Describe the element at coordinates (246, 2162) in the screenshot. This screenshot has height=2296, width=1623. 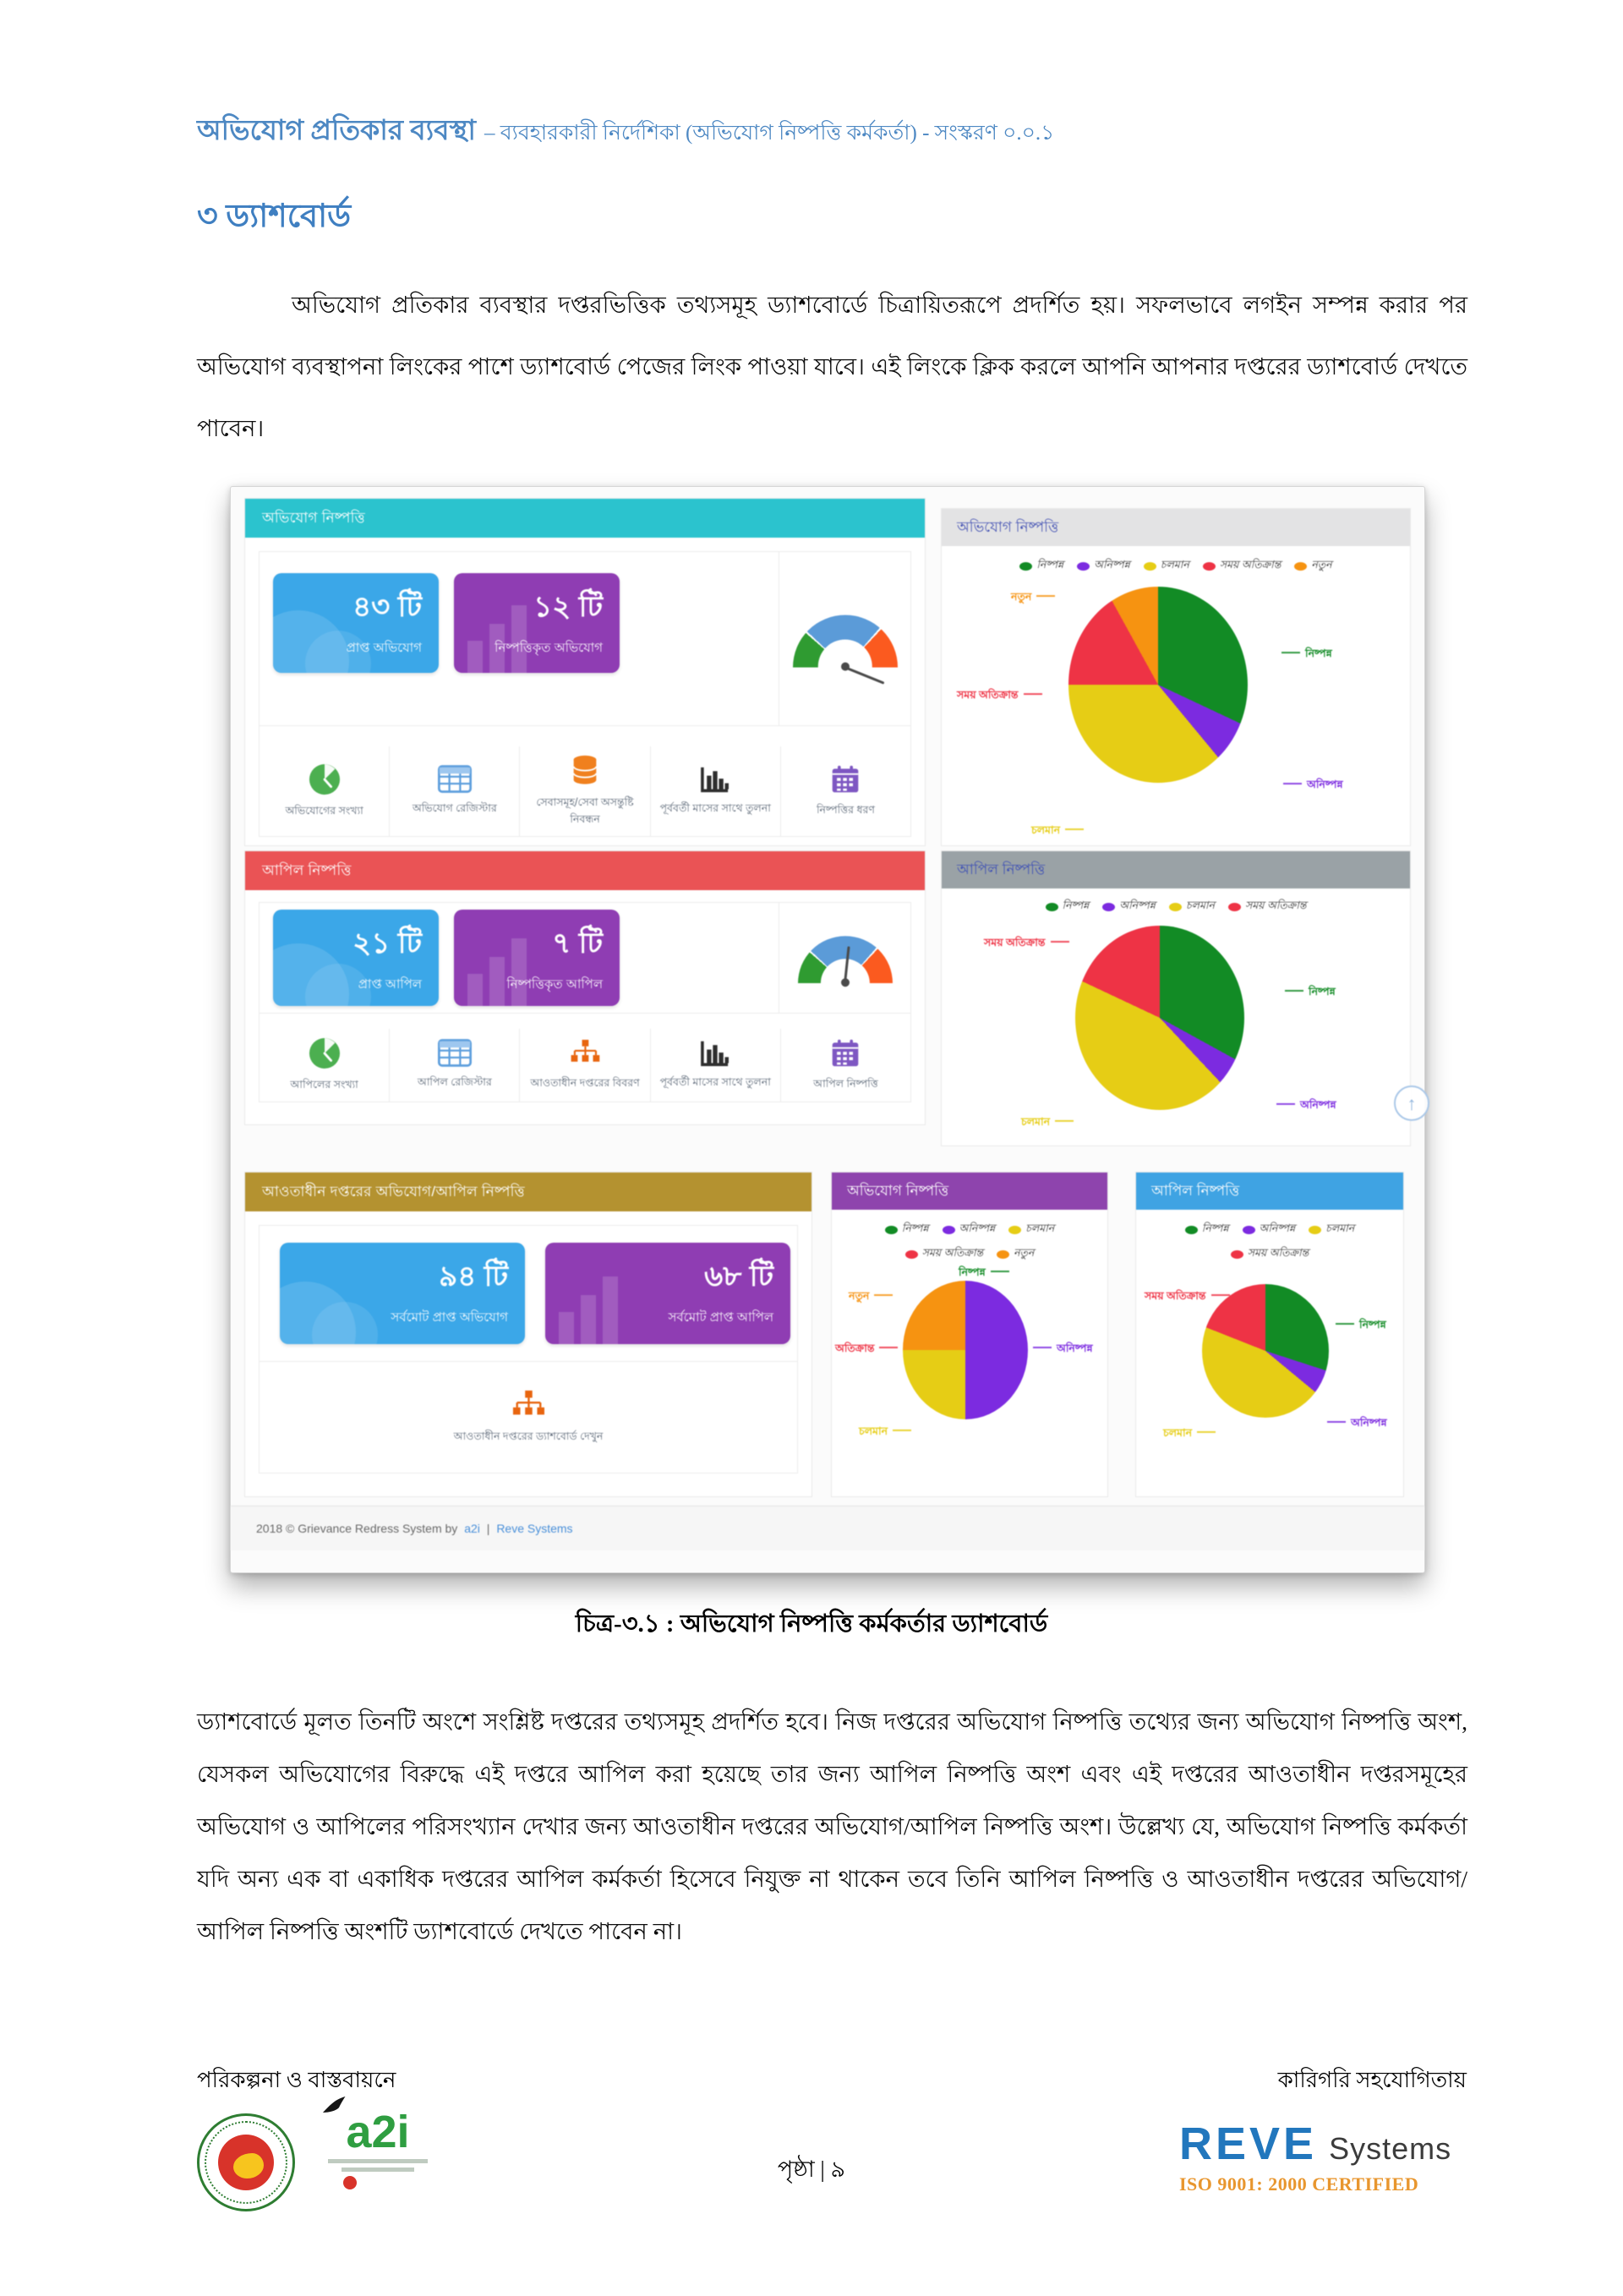
I see `govt-seal-logo` at that location.